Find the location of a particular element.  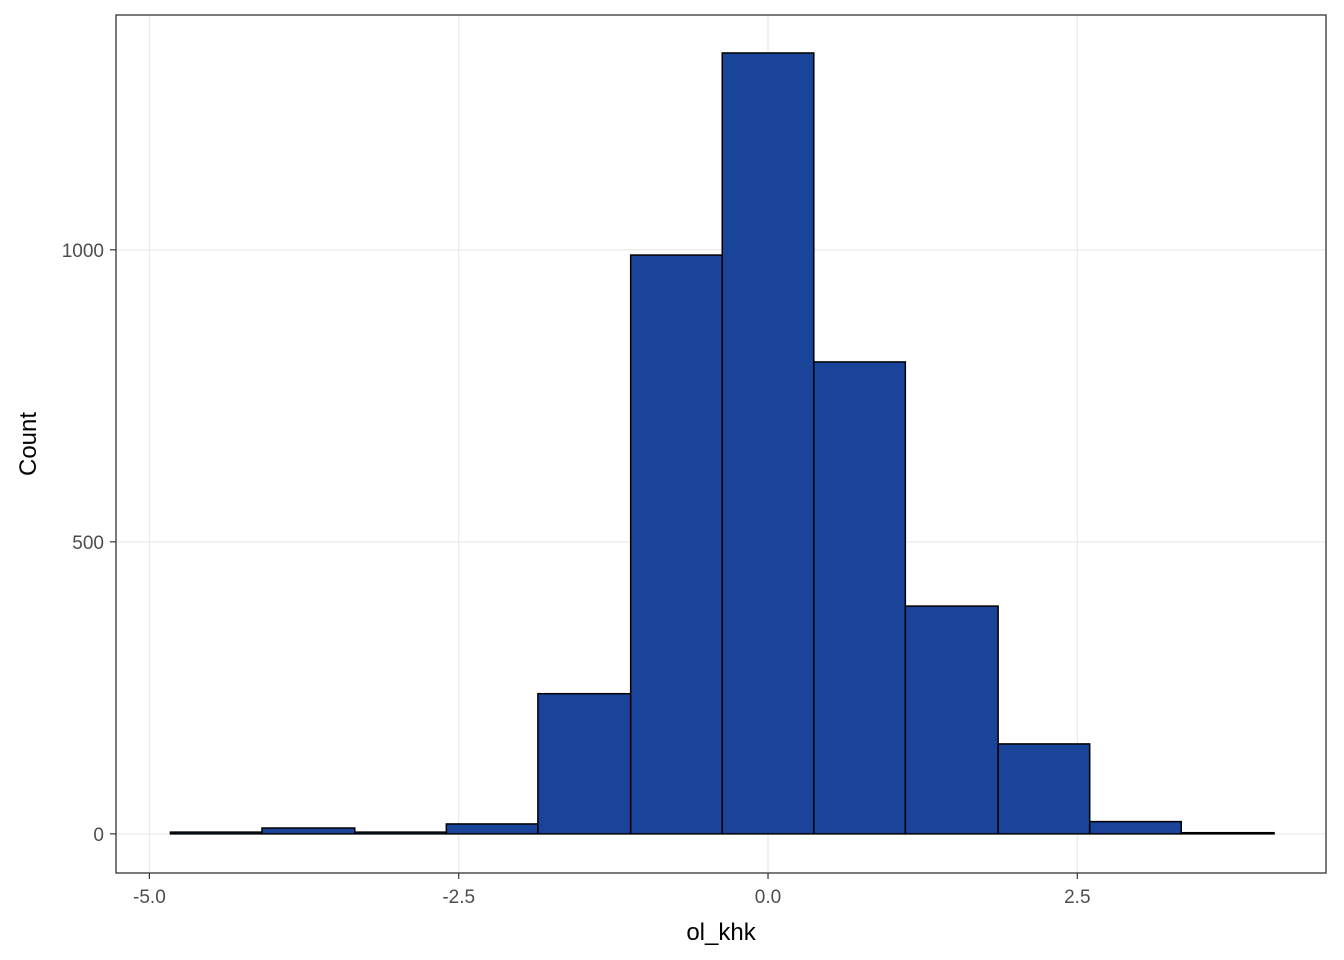

y-tick-label: 0 is located at coordinates (98, 835).